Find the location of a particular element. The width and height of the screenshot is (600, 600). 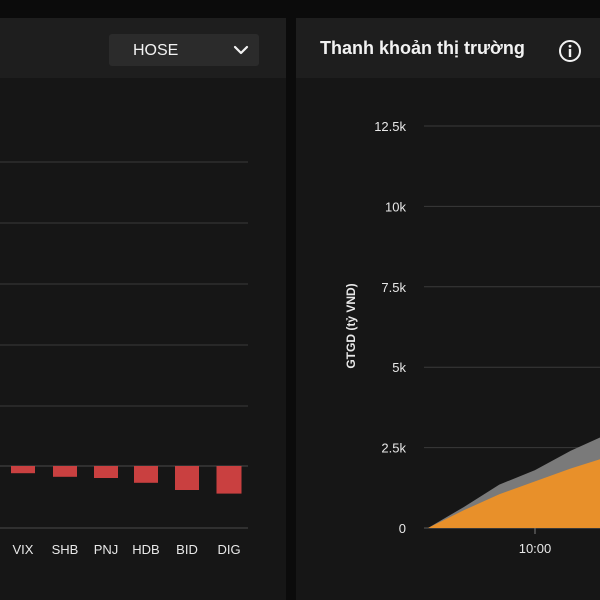

exchange-dropdown: HOSE is located at coordinates (184, 50).